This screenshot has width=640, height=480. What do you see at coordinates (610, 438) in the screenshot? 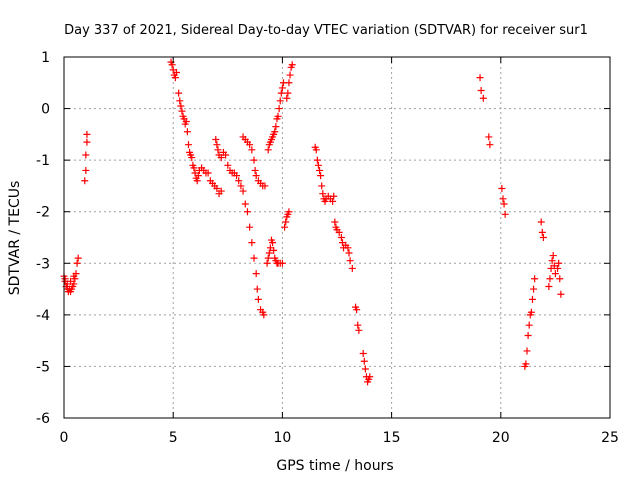
I see `x-tick-label: 25` at bounding box center [610, 438].